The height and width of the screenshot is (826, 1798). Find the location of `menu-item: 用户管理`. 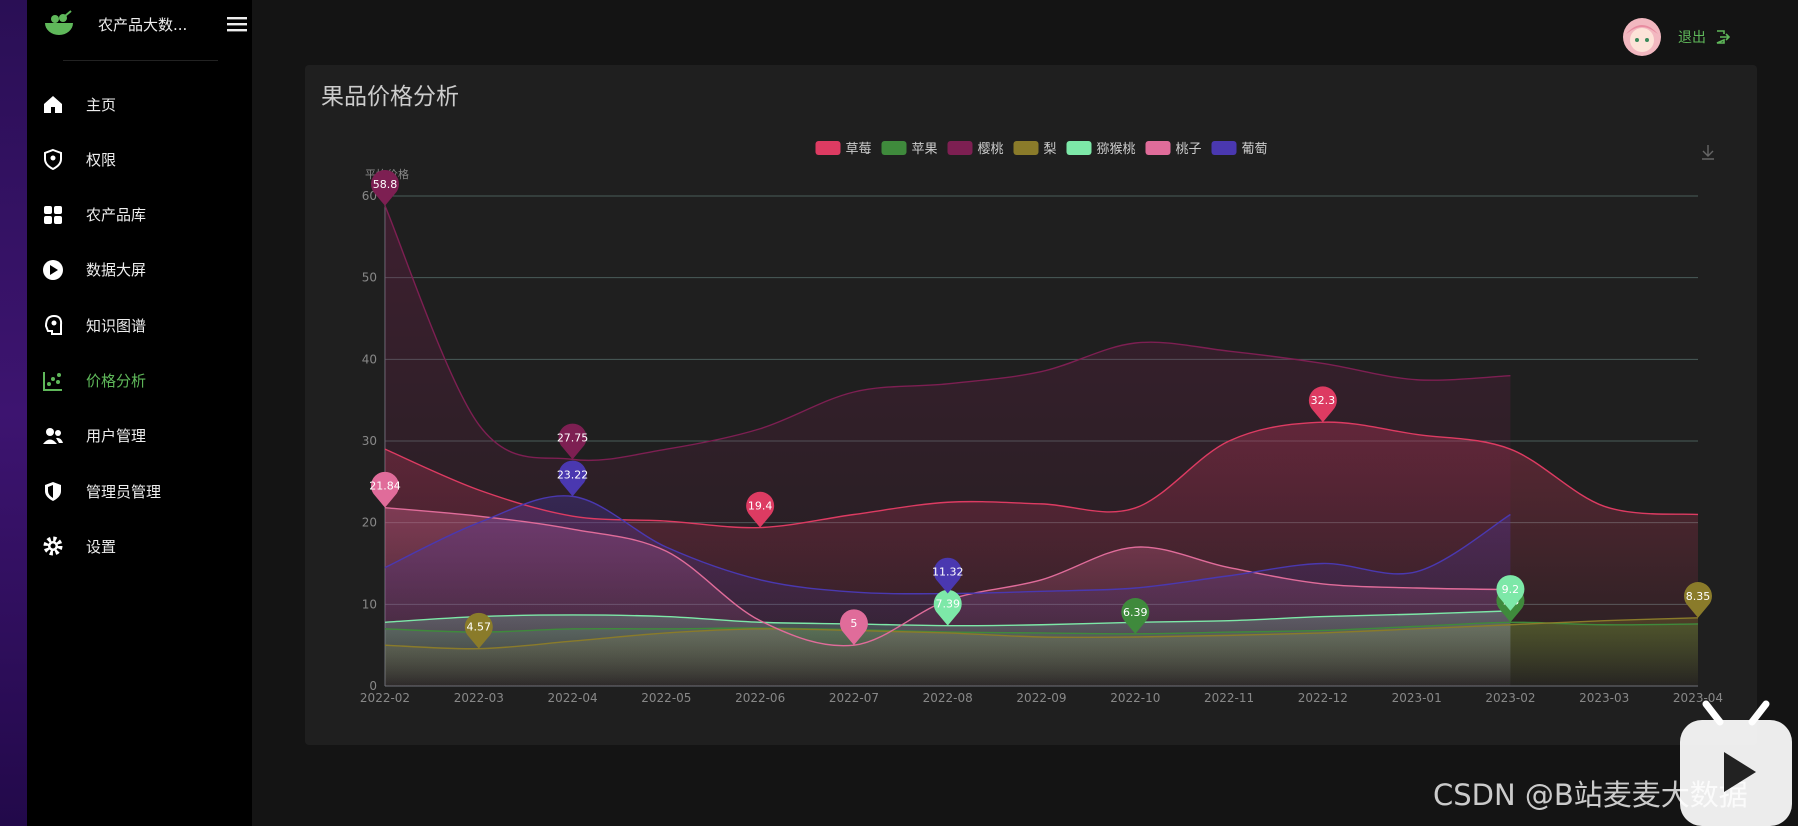

menu-item: 用户管理 is located at coordinates (139, 436).